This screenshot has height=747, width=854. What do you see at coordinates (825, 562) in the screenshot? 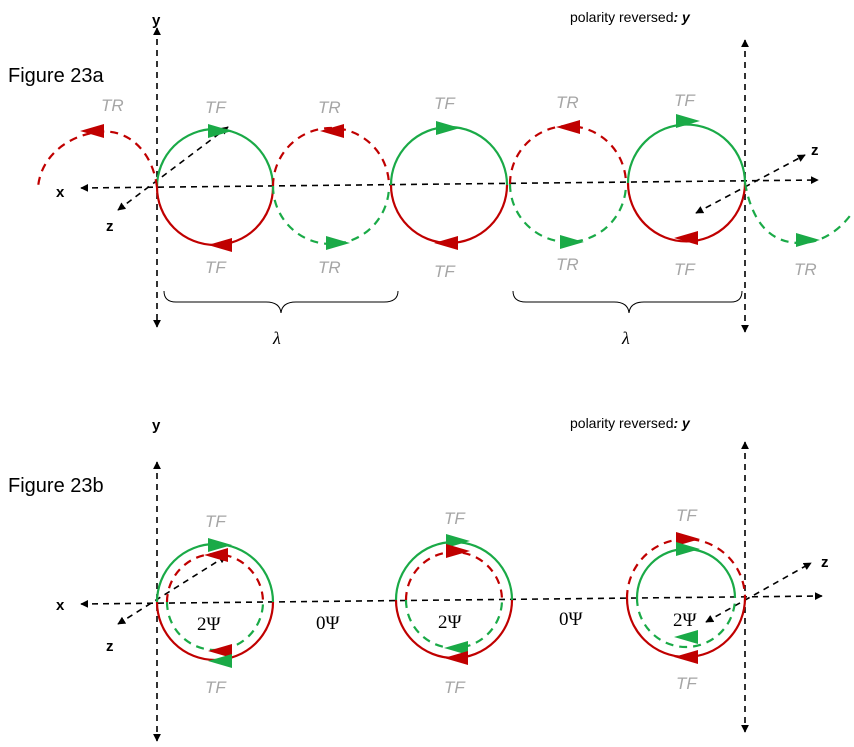
I see `z-axis-label-right-23b: z` at bounding box center [825, 562].